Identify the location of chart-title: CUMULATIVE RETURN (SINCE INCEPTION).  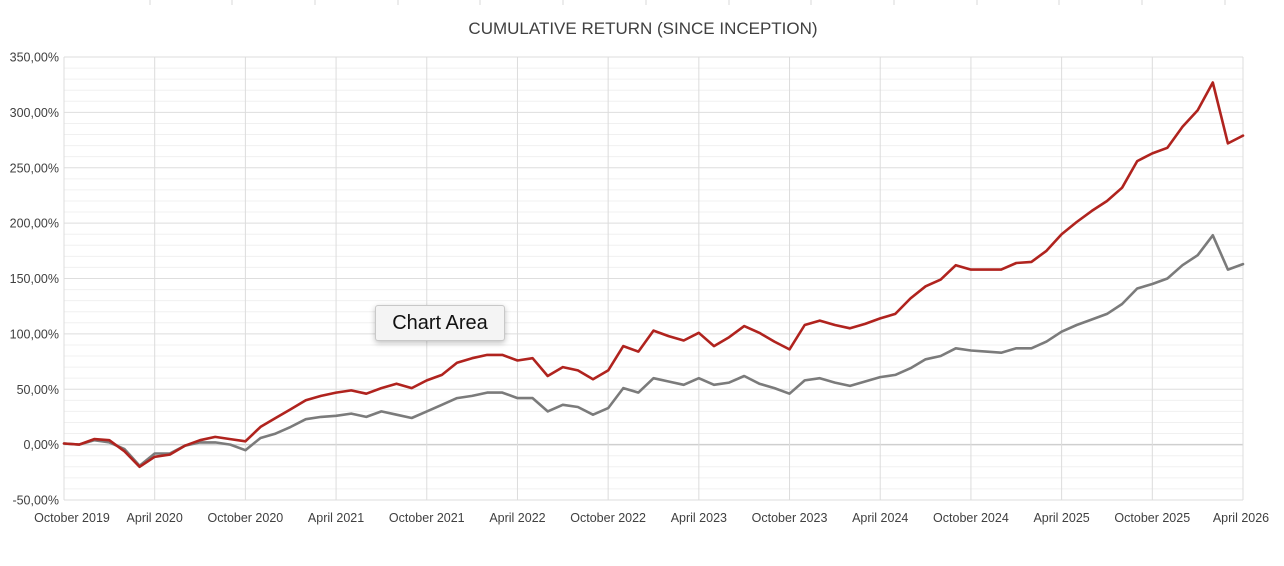
(642, 28).